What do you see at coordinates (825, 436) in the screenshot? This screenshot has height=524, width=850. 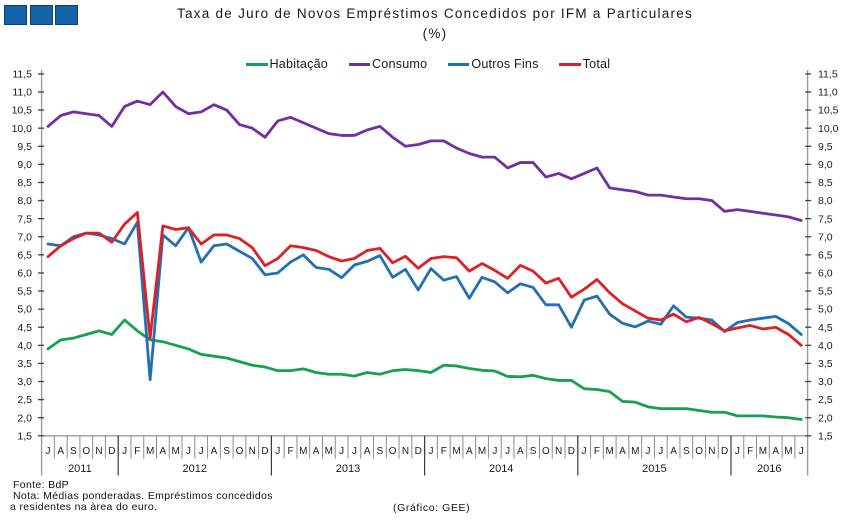 I see `y-tick-label-right: 1,5` at bounding box center [825, 436].